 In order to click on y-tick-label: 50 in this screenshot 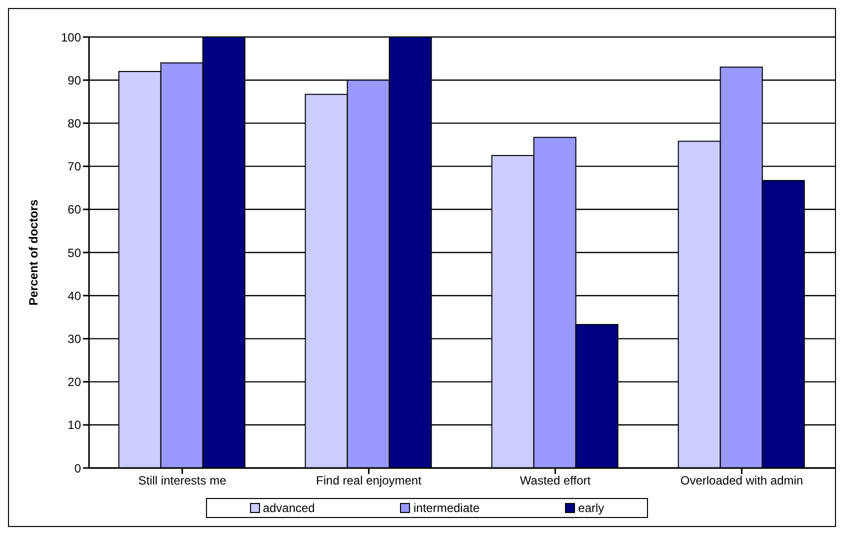, I will do `click(75, 253)`.